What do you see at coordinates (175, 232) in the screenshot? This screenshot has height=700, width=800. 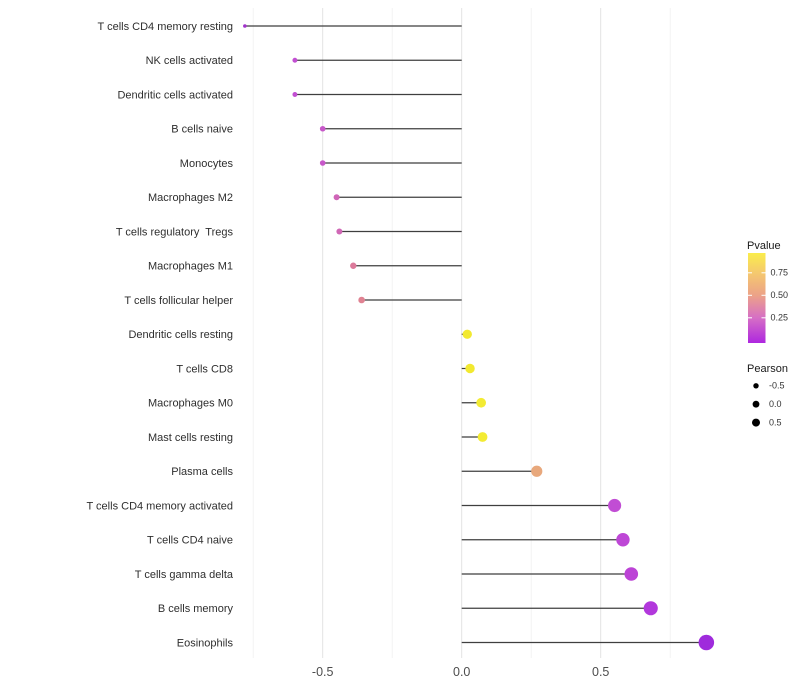 I see `y-axis-label: T cells regulatory Tregs` at bounding box center [175, 232].